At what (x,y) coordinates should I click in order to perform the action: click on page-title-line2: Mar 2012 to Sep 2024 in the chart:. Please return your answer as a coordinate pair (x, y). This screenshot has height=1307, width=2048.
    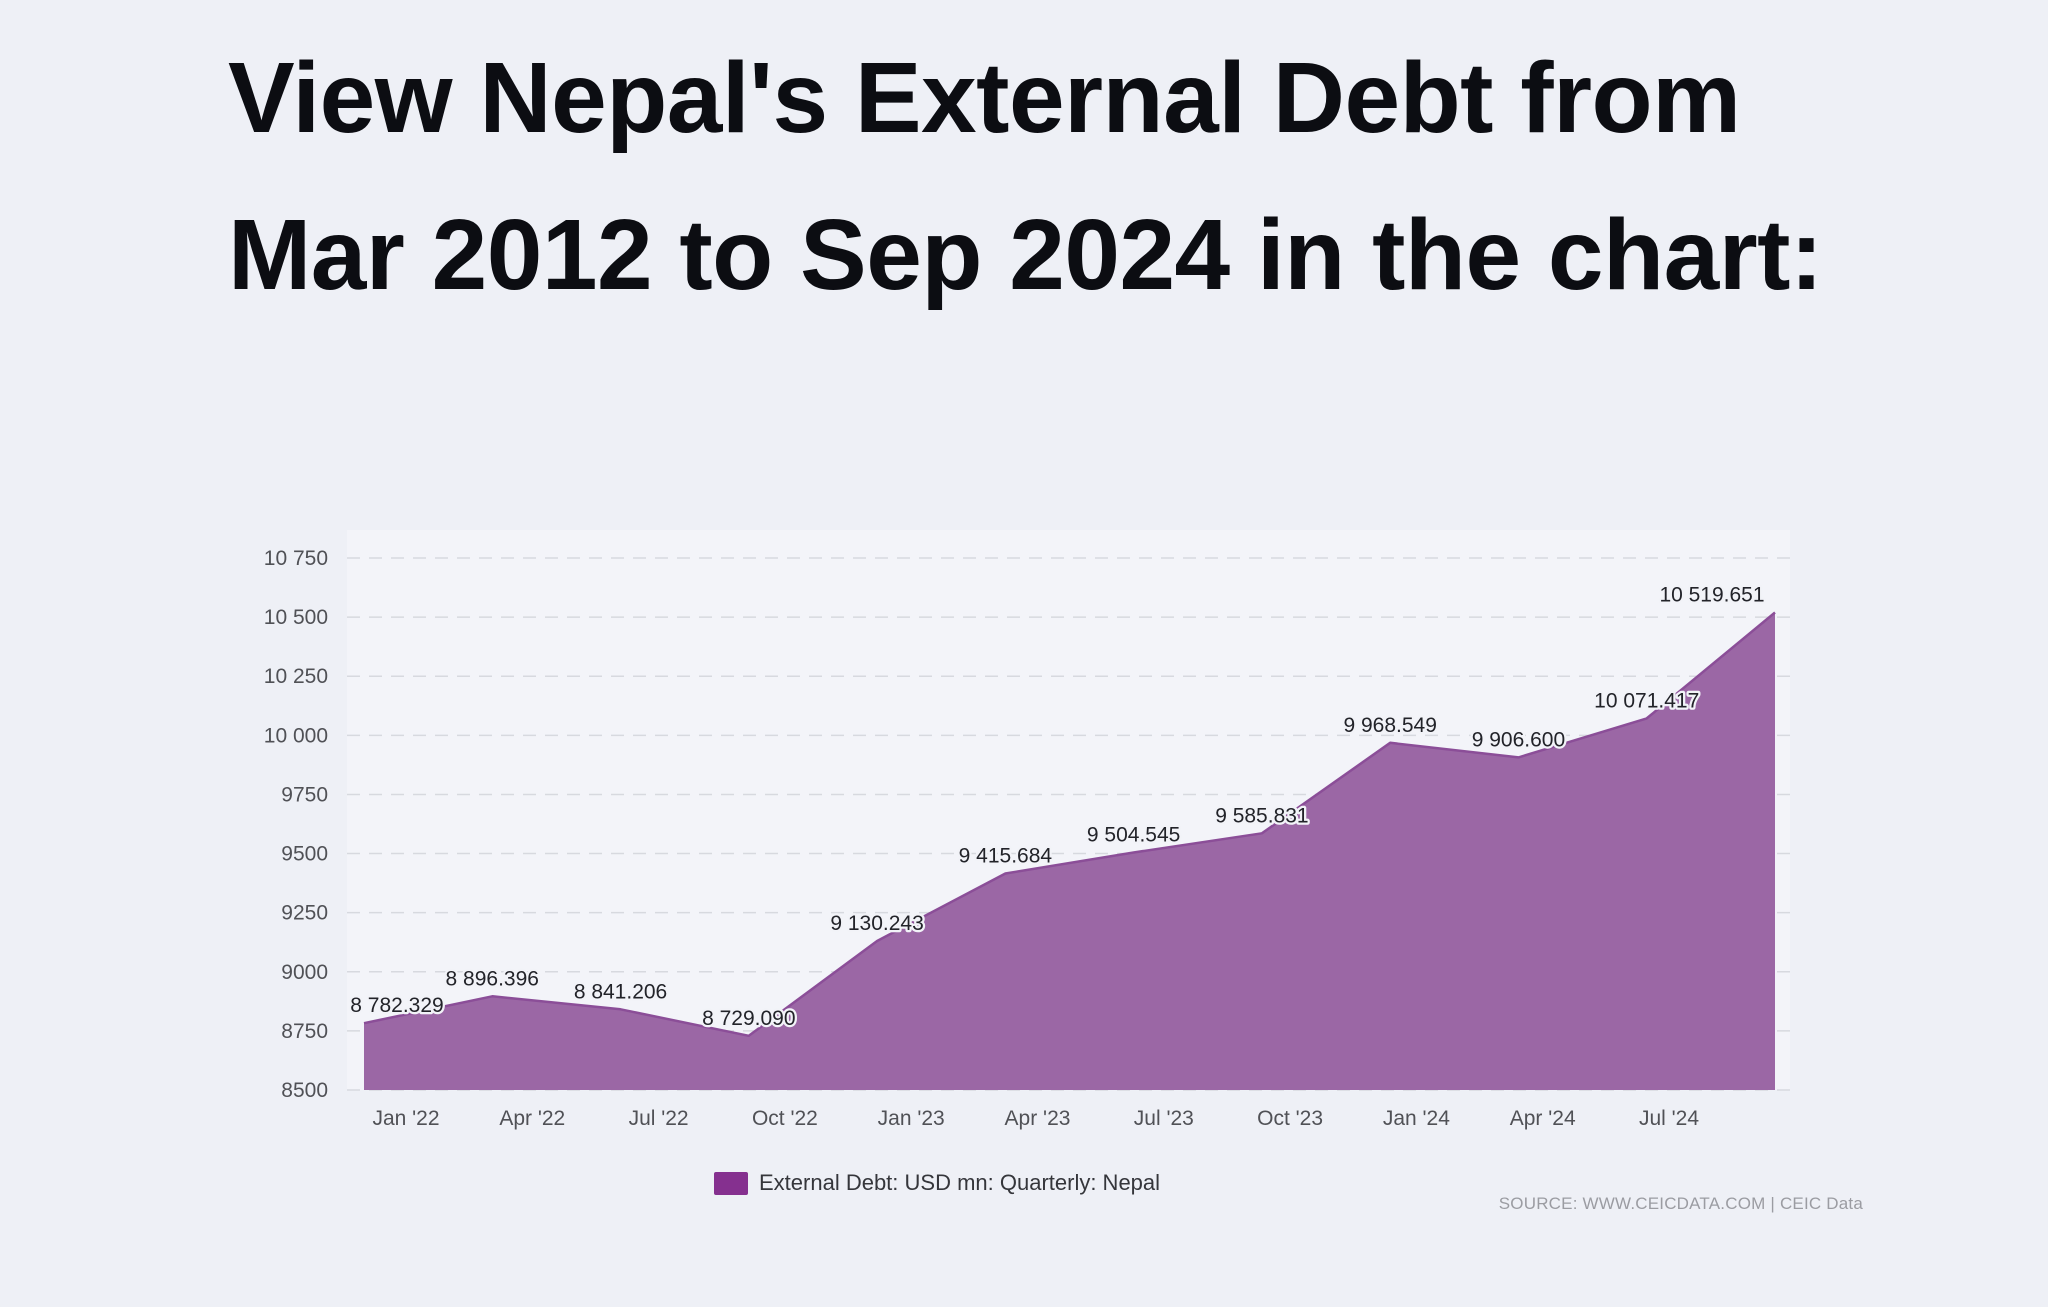
    Looking at the image, I should click on (1025, 255).